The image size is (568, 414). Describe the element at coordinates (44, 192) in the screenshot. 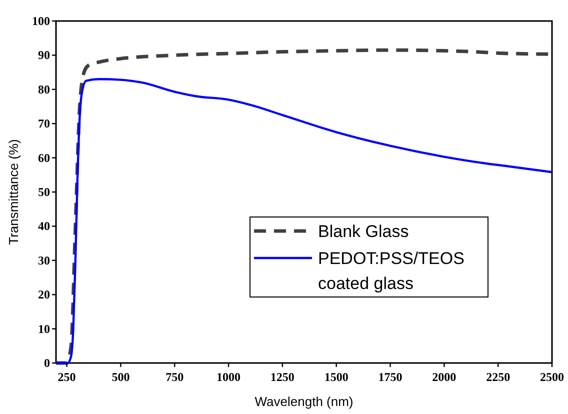

I see `y-tick-label: 50` at that location.